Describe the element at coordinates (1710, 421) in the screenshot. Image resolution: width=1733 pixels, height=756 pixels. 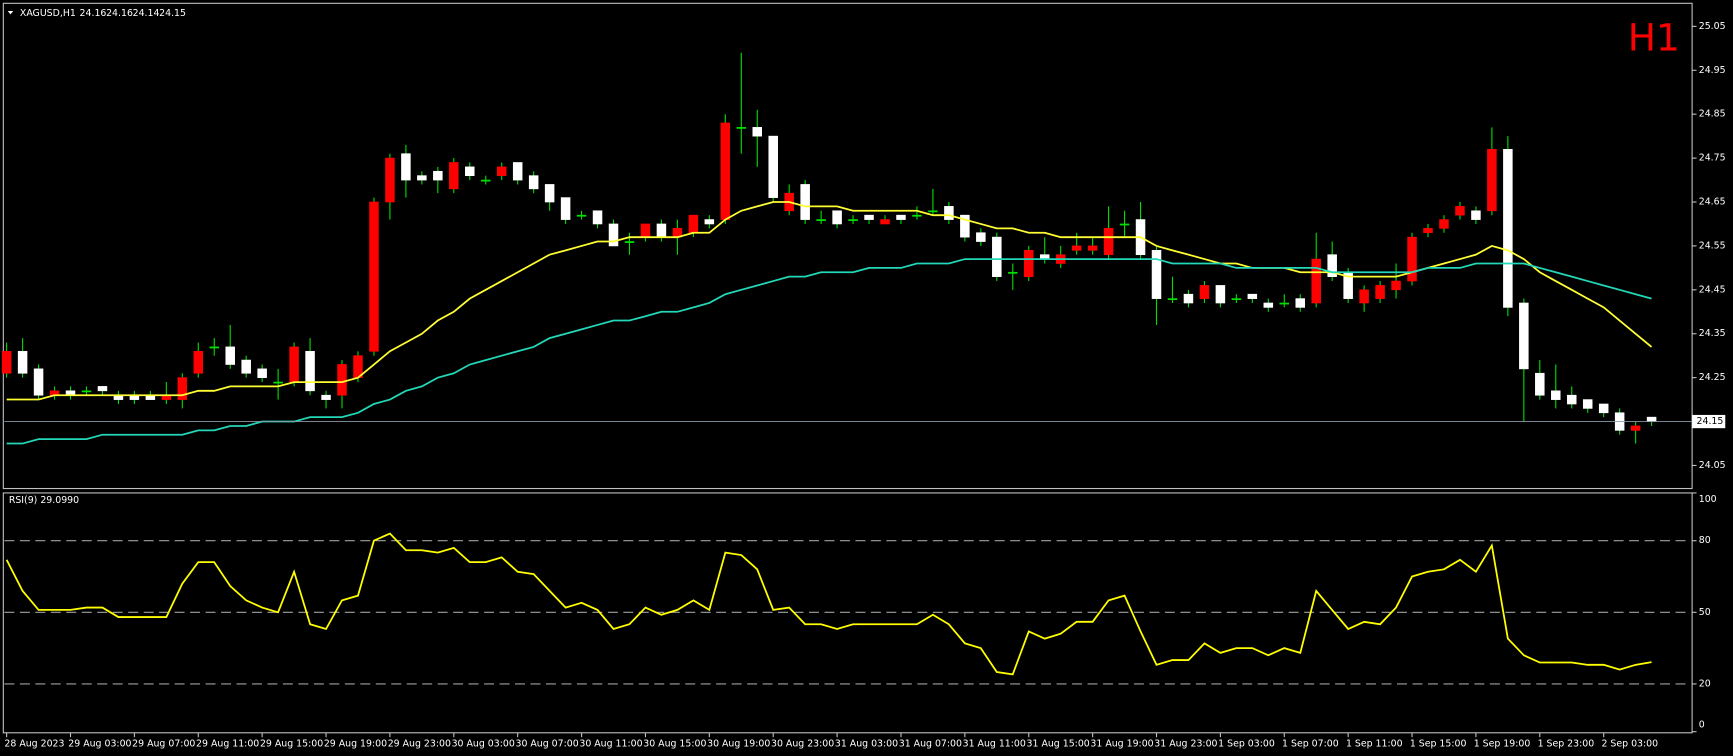
I see `current-price-label: 24.15` at that location.